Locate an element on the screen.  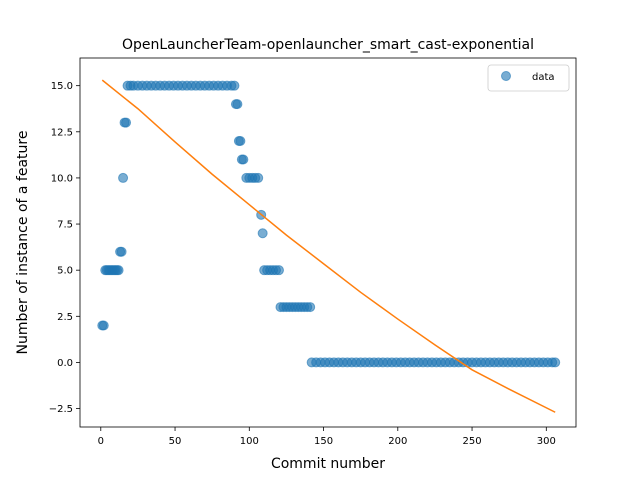
y-tick-label: 0.0 is located at coordinates (65, 363).